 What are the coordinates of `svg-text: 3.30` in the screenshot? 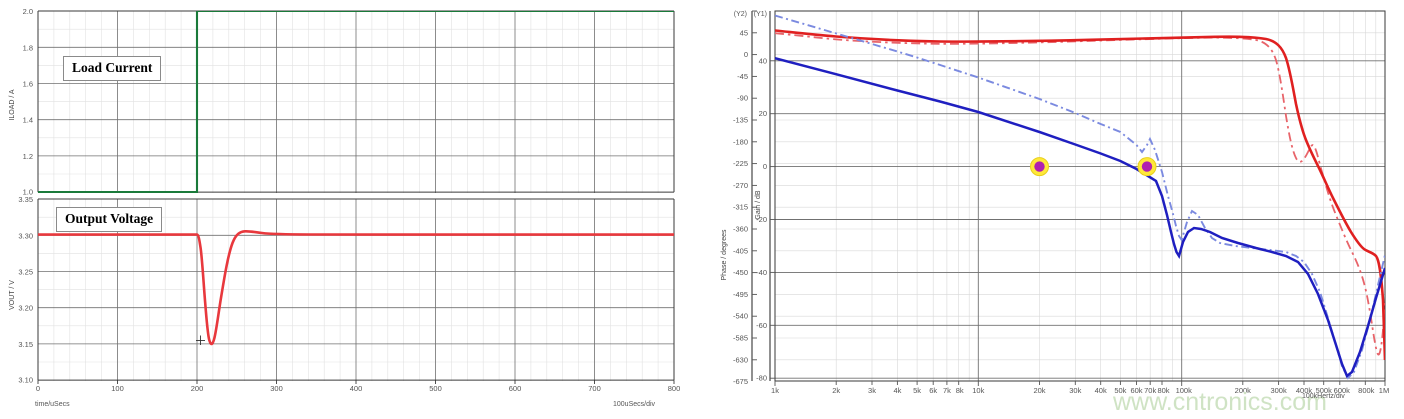 It's located at (25, 235).